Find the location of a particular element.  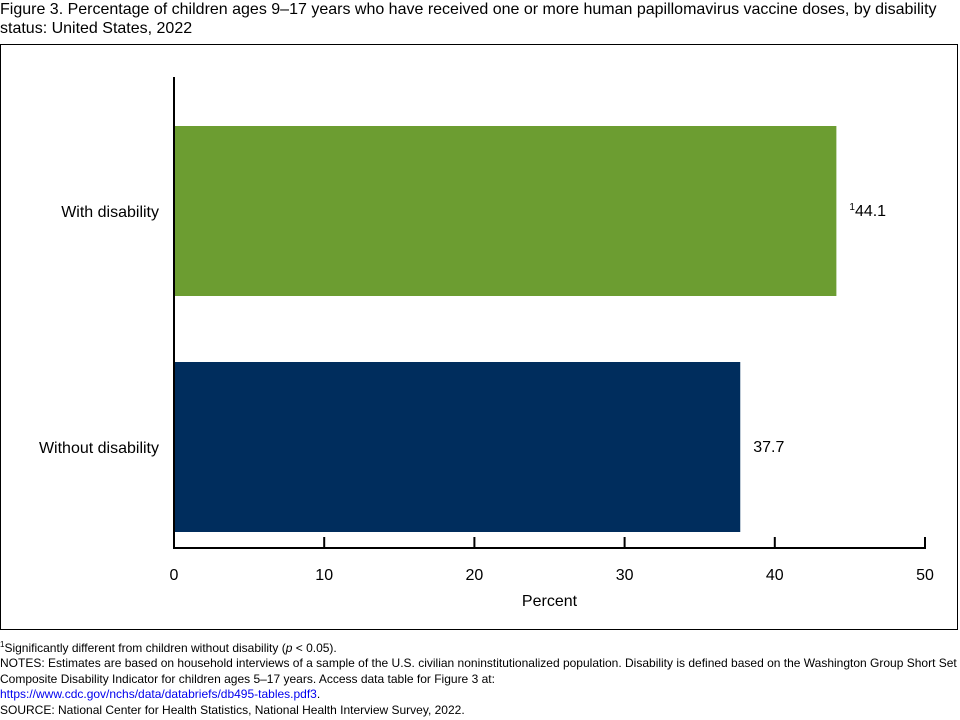

value-label: 37.7 is located at coordinates (768, 447).